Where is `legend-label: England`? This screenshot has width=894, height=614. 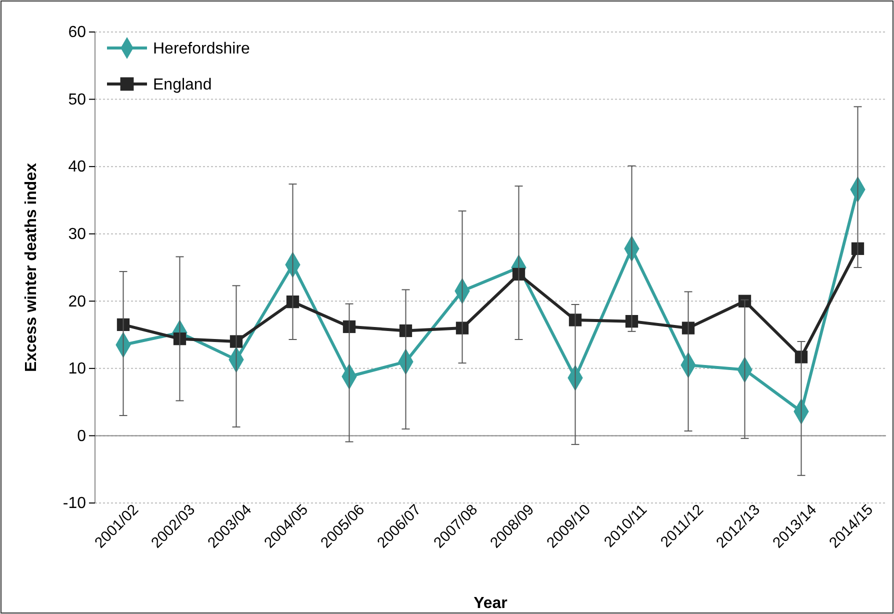
legend-label: England is located at coordinates (182, 85).